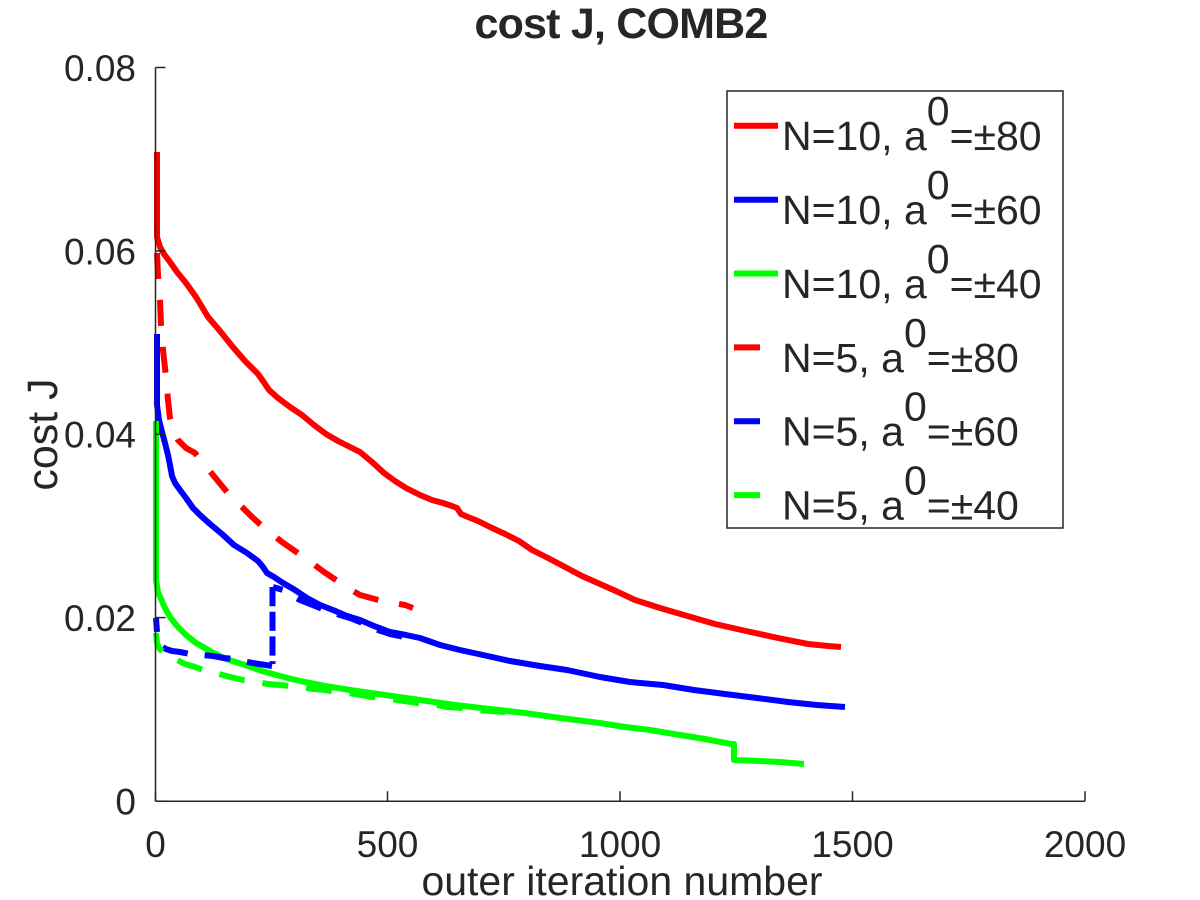 This screenshot has height=900, width=1200. I want to click on svg-text: 1000, so click(620, 844).